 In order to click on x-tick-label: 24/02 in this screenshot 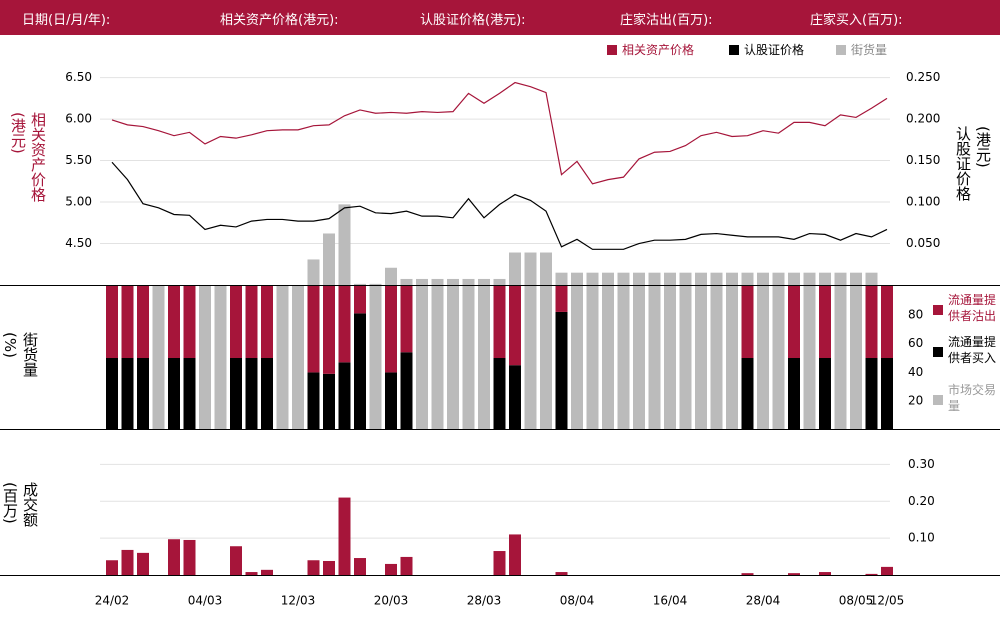, I will do `click(112, 601)`.